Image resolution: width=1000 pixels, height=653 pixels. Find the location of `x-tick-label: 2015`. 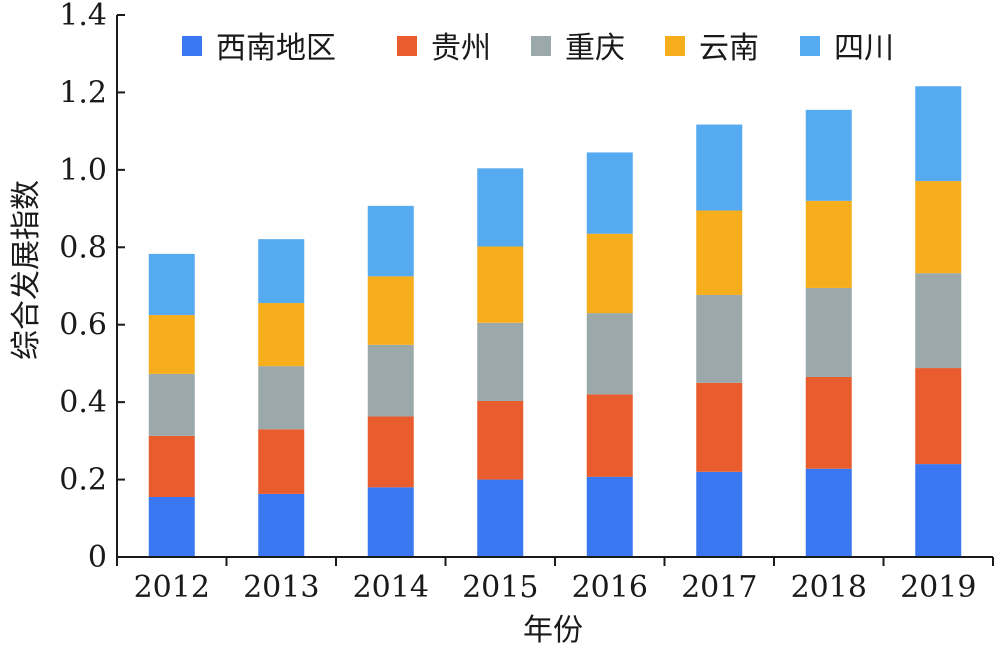

x-tick-label: 2015 is located at coordinates (500, 587).